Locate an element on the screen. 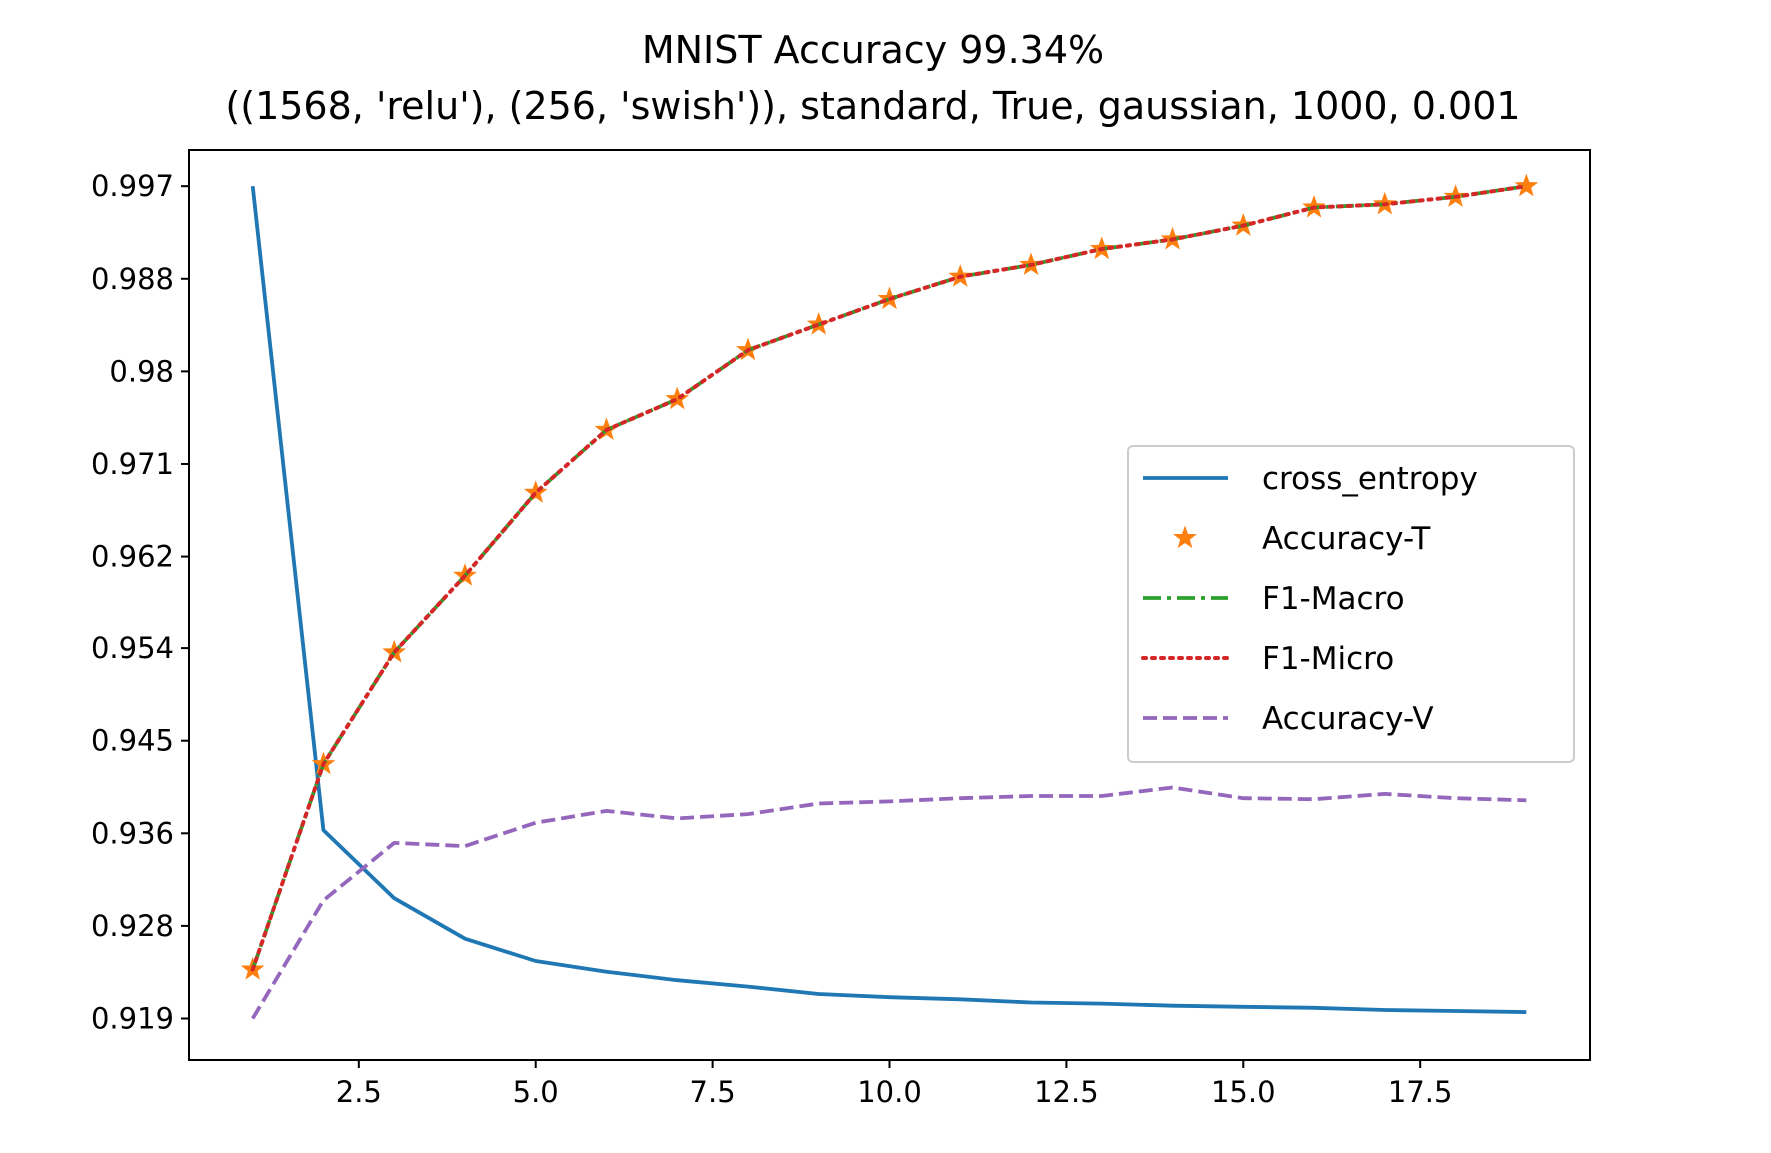 This screenshot has height=1153, width=1771. legend-label: Accuracy-V is located at coordinates (1348, 719).